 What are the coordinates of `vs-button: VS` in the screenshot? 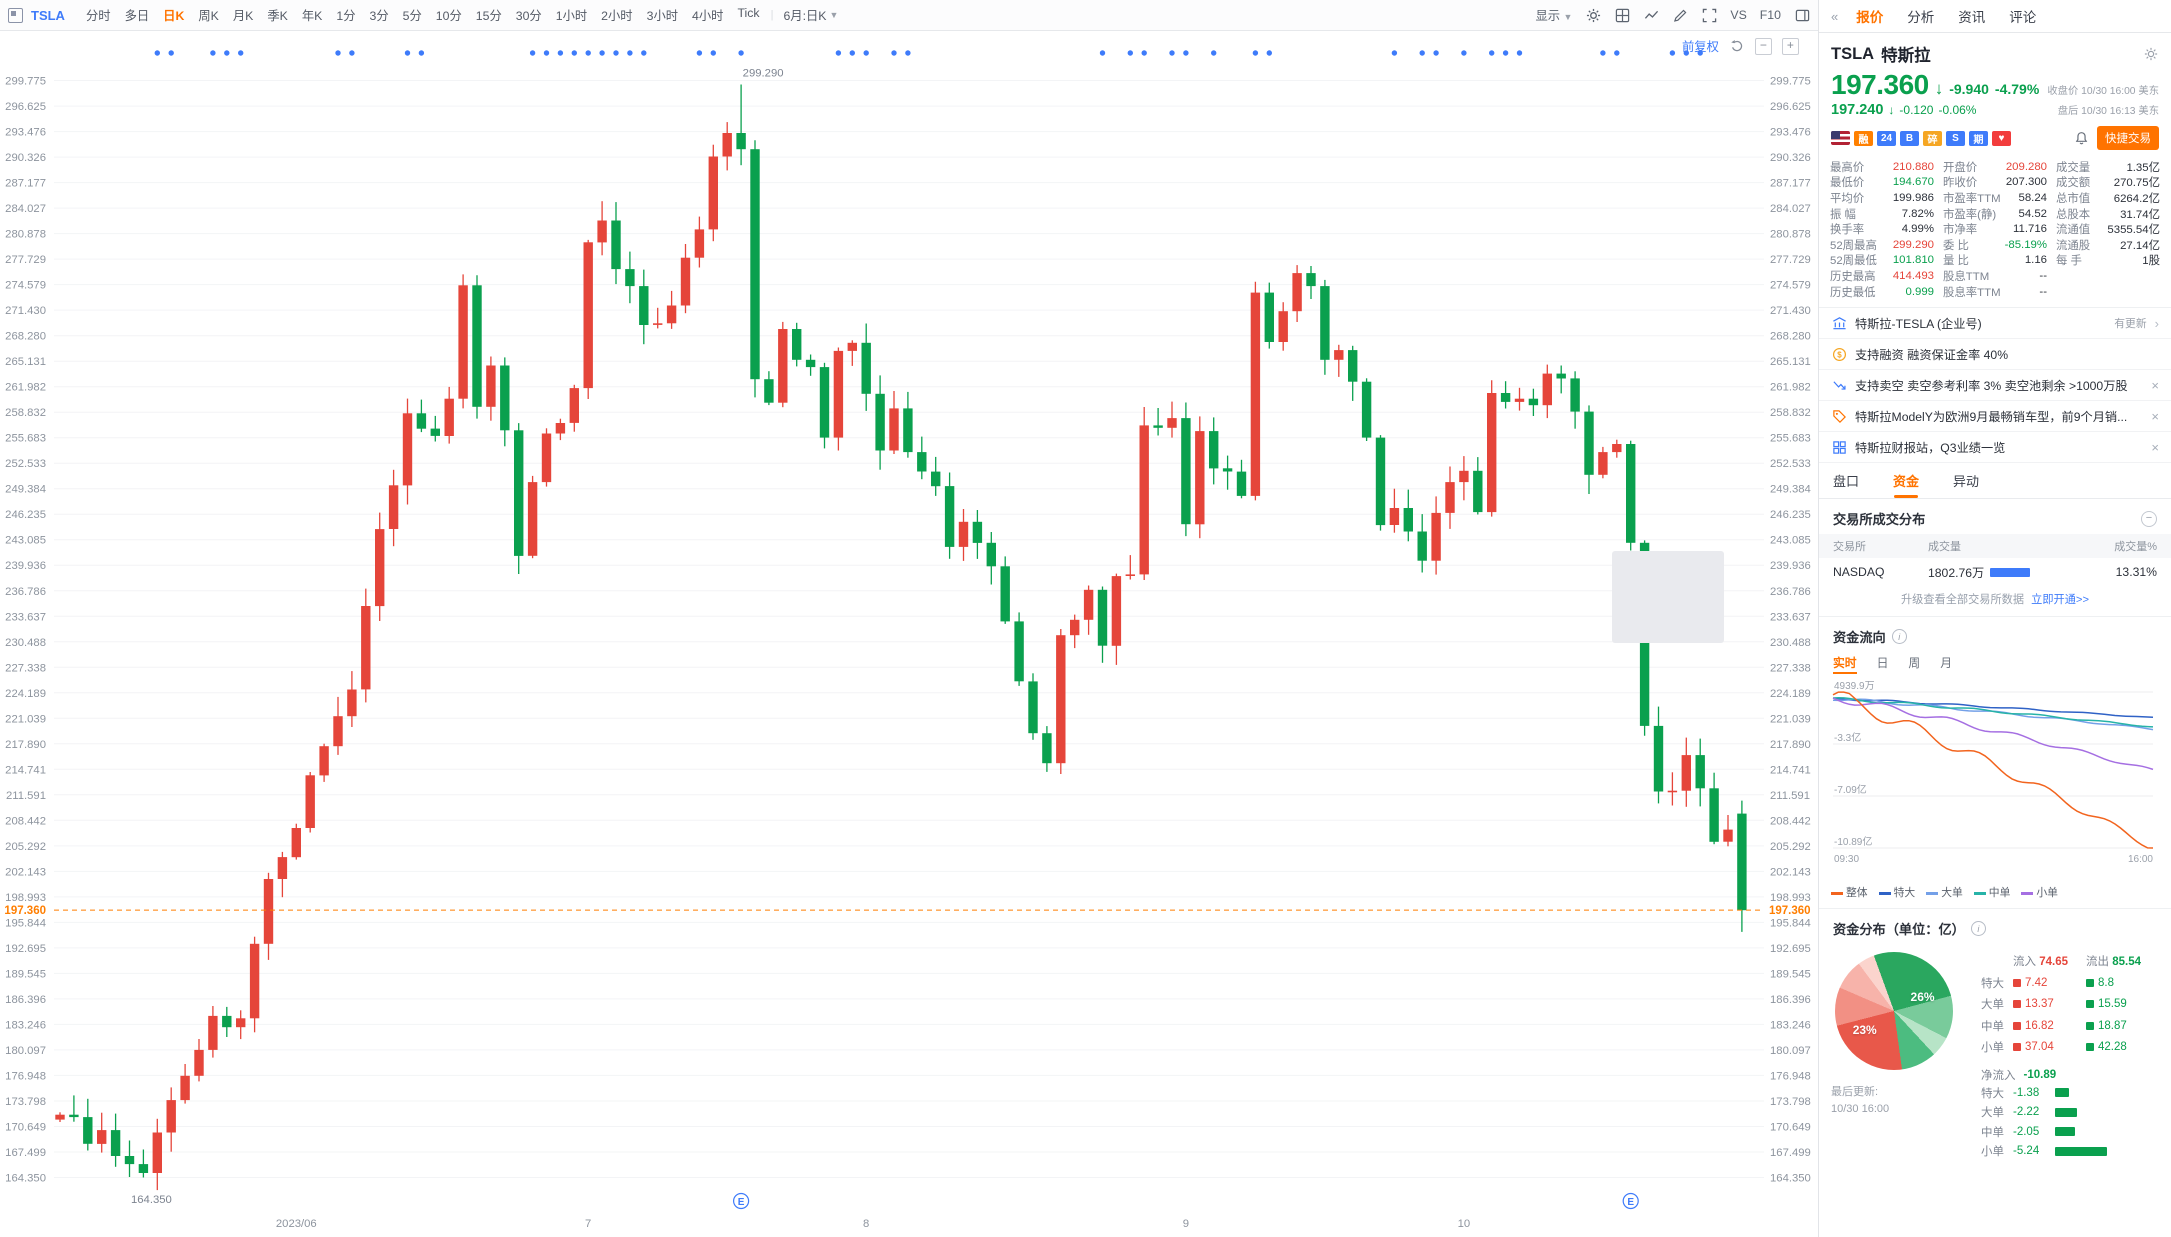 It's located at (1738, 15).